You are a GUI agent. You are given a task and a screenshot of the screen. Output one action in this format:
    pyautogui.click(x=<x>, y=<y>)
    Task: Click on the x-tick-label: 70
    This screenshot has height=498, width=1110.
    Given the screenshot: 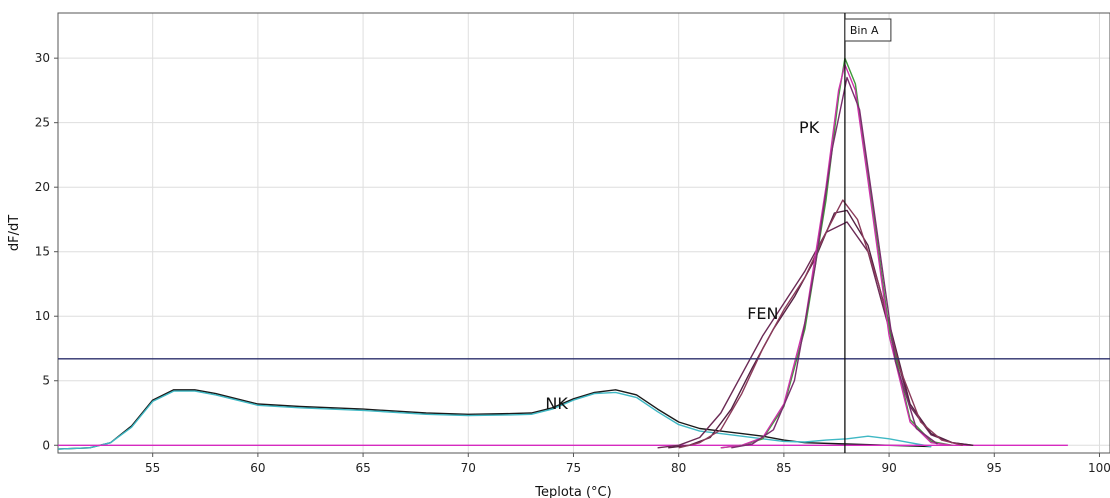 What is the action you would take?
    pyautogui.click(x=468, y=468)
    